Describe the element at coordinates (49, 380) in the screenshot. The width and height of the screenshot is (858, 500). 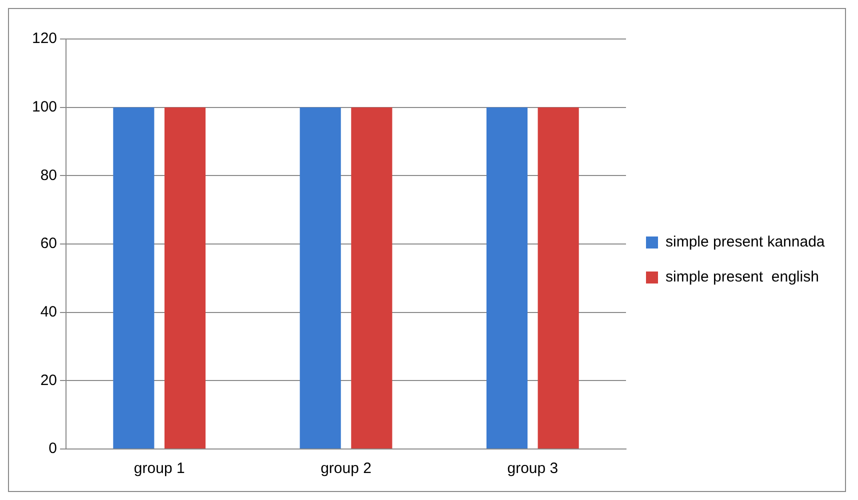
I see `y-tick-label: 20` at that location.